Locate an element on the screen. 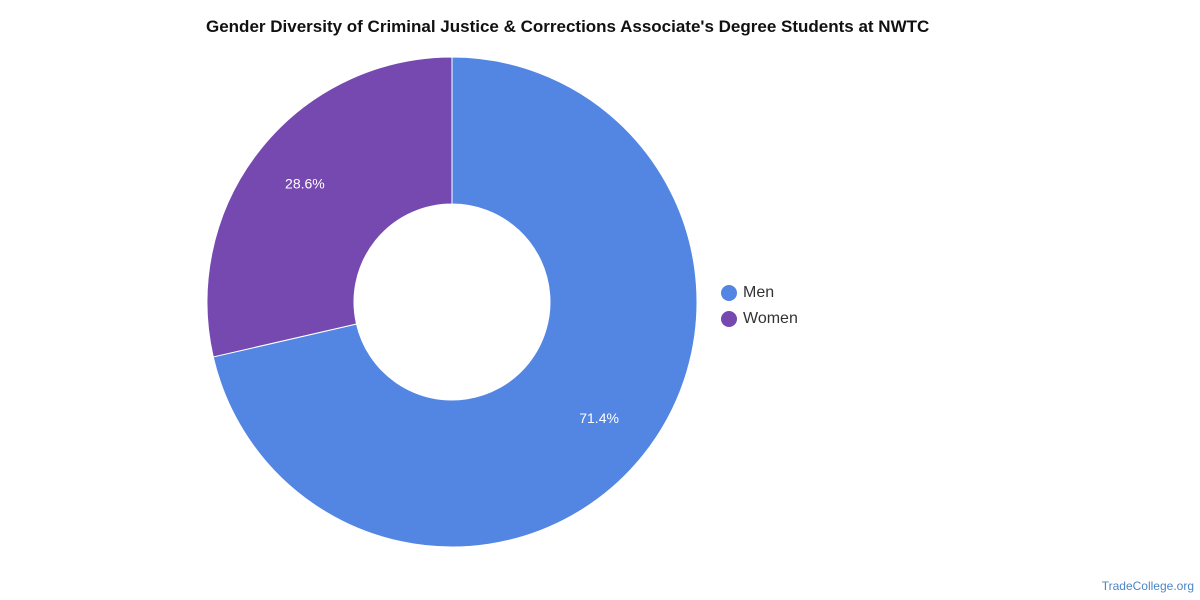 This screenshot has height=600, width=1200. legend-label-men: Men is located at coordinates (759, 292).